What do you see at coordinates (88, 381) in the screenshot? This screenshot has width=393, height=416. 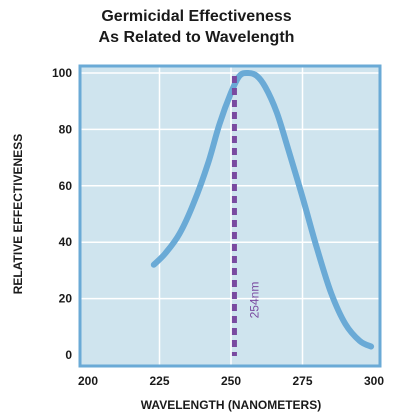 I see `x-tick-label: 200` at bounding box center [88, 381].